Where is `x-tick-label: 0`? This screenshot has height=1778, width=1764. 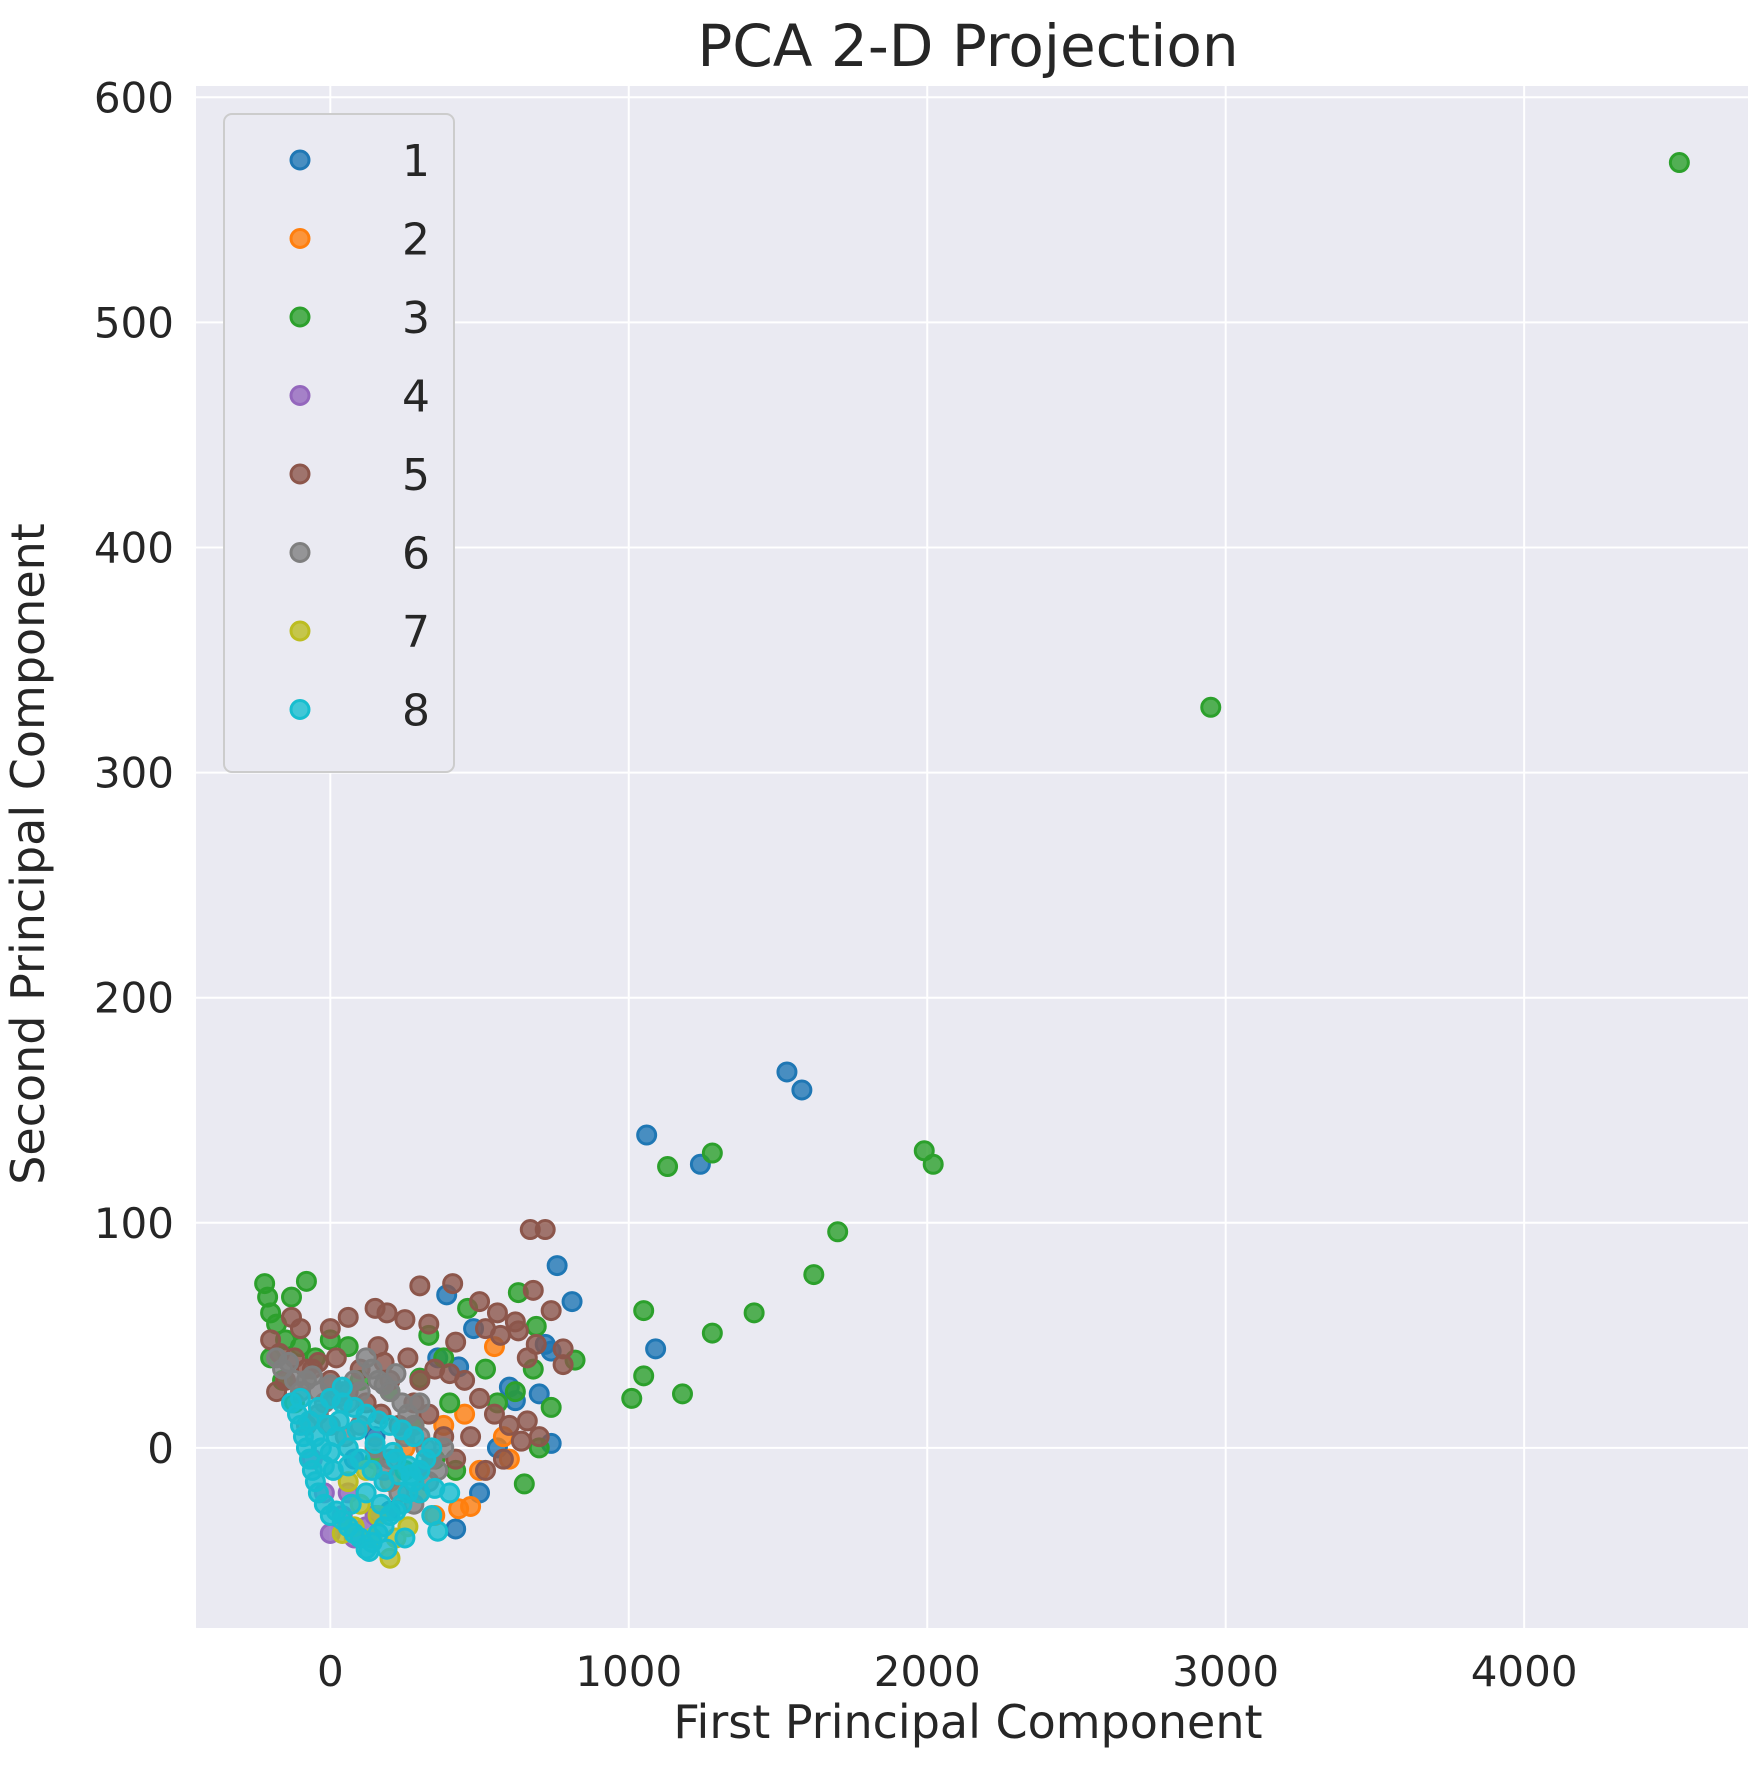
x-tick-label: 0 is located at coordinates (330, 1671).